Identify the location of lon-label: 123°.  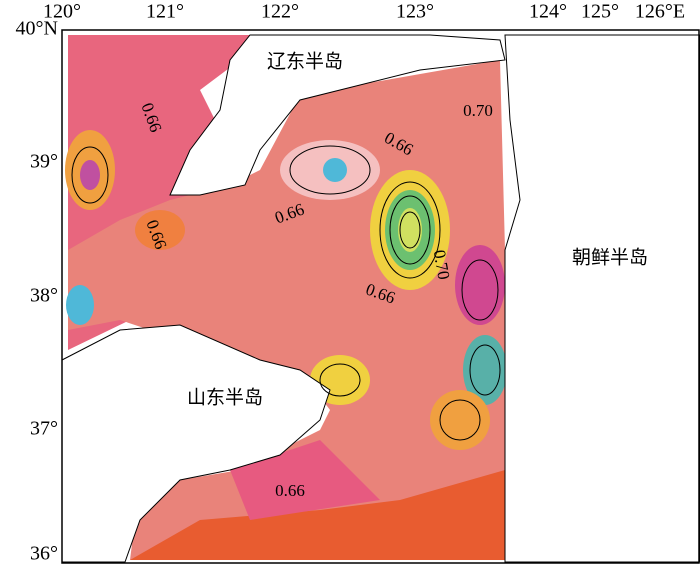
(415, 12).